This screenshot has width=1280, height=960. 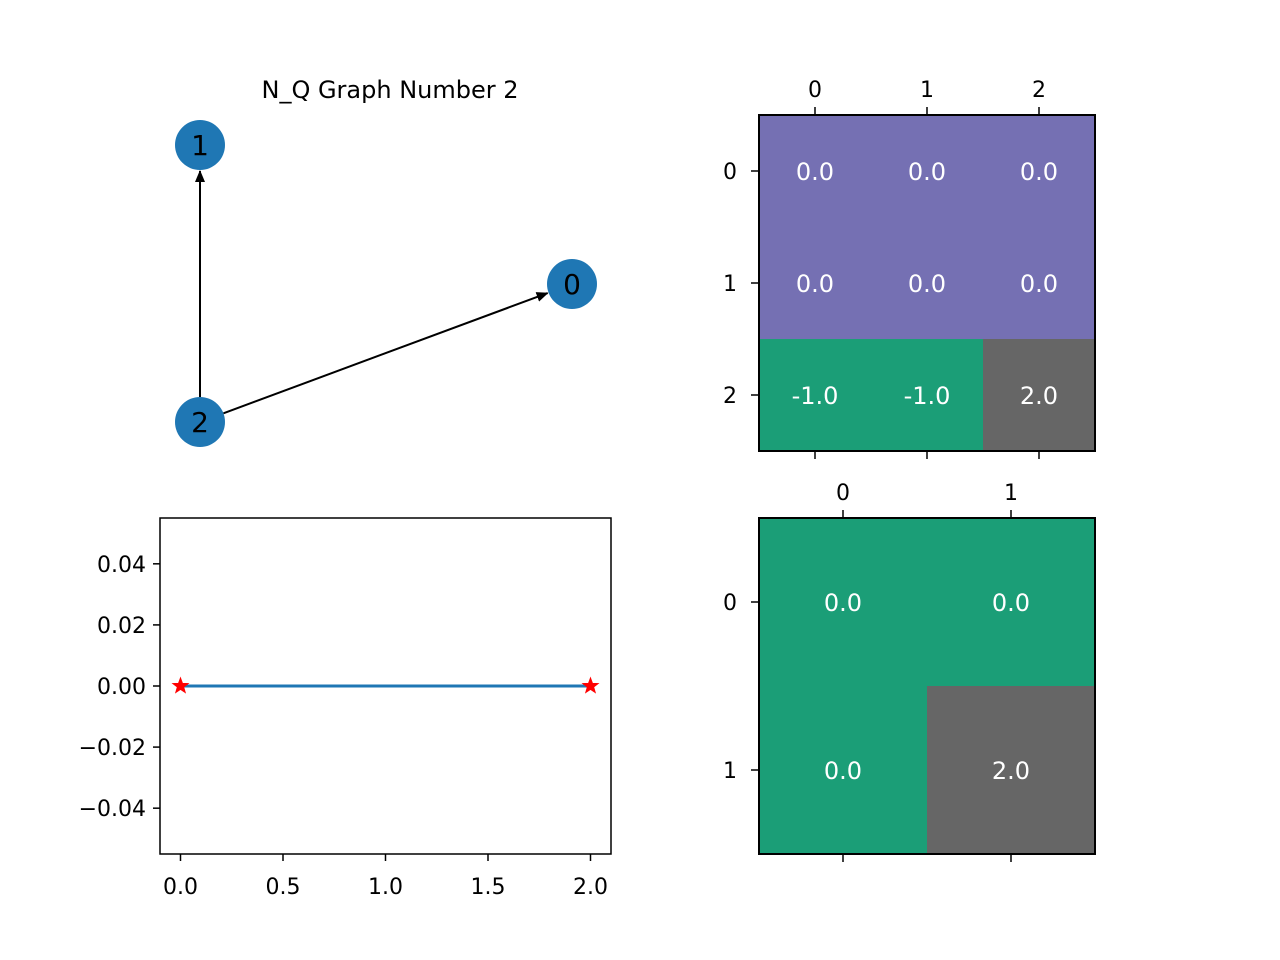 What do you see at coordinates (180, 887) in the screenshot?
I see `x-tick-label: 0.0` at bounding box center [180, 887].